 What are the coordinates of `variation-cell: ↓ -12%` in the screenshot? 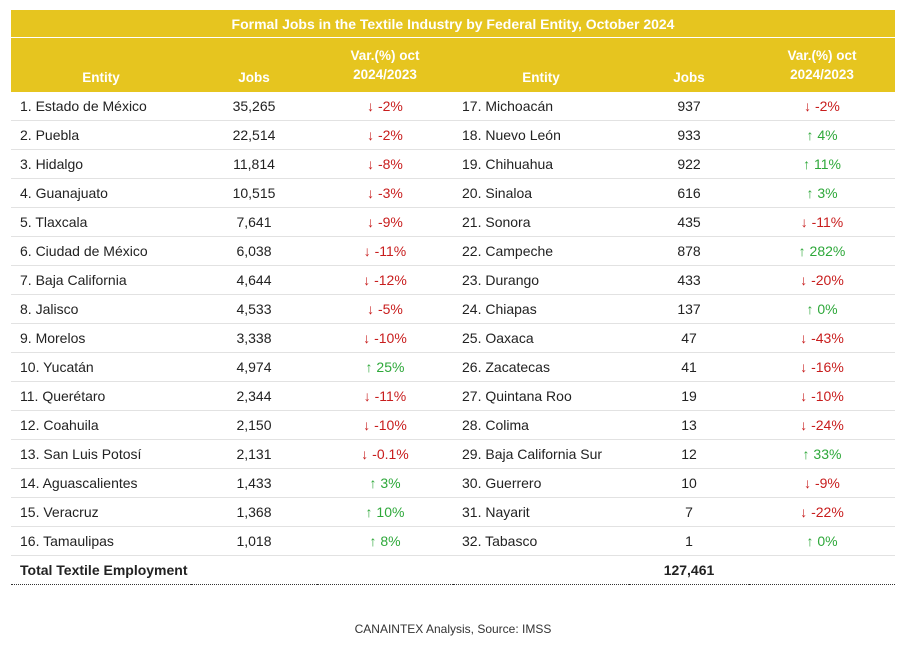 It's located at (385, 280).